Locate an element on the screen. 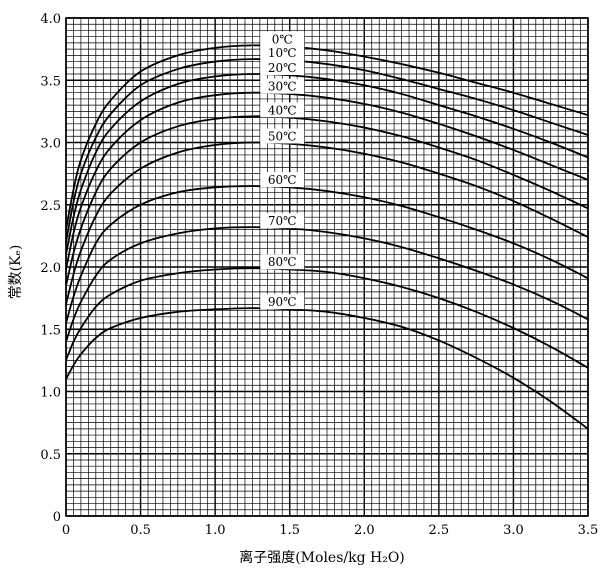  x-tick-label: 0 is located at coordinates (66, 530).